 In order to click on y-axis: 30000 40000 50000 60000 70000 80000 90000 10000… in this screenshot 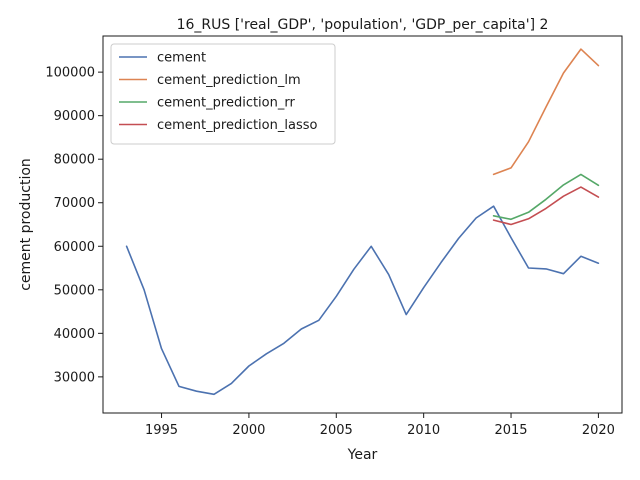, I will do `click(74, 225)`.